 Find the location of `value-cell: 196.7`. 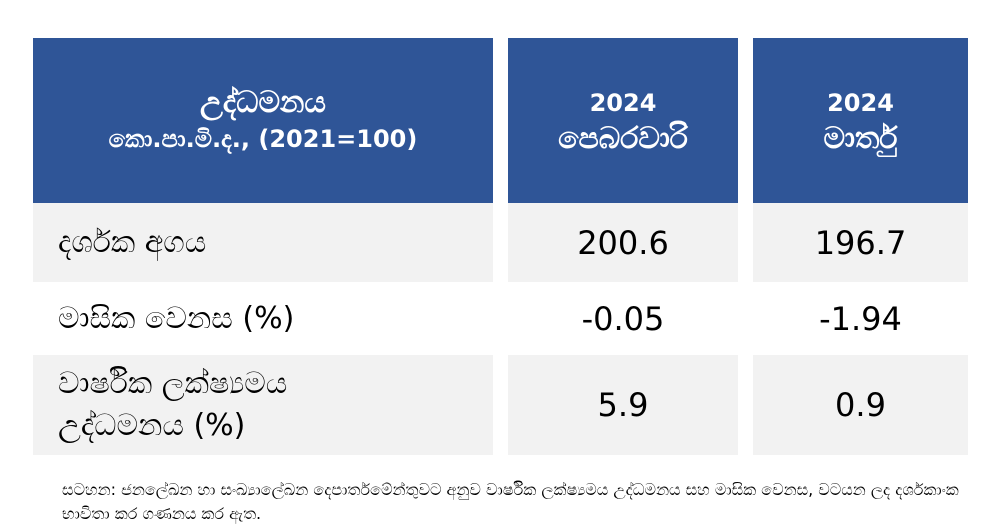

value-cell: 196.7 is located at coordinates (860, 242).